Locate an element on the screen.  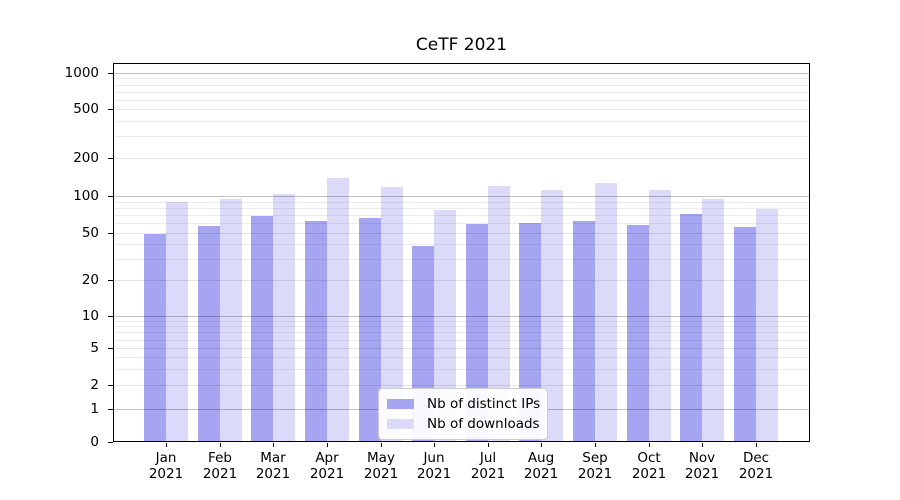
bar-distinct-ips-aug is located at coordinates (530, 332).